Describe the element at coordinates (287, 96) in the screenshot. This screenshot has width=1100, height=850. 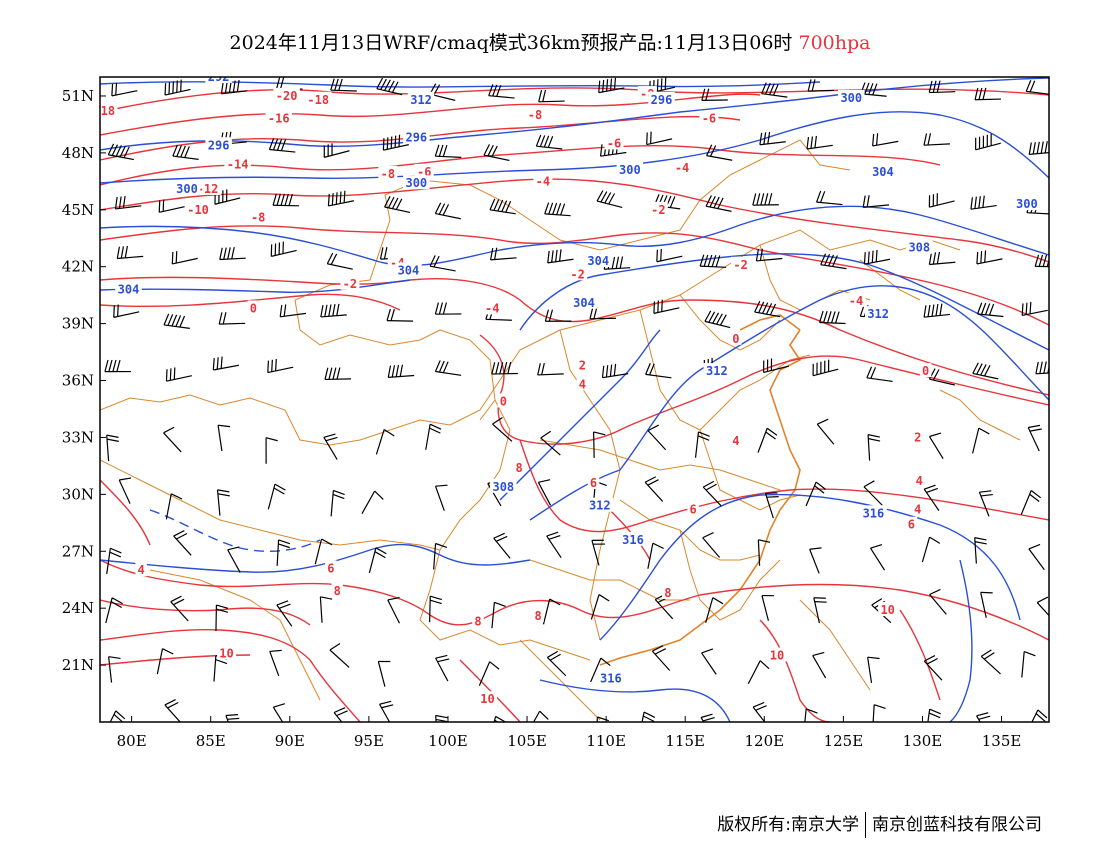
I see `isotherm-label: -20` at that location.